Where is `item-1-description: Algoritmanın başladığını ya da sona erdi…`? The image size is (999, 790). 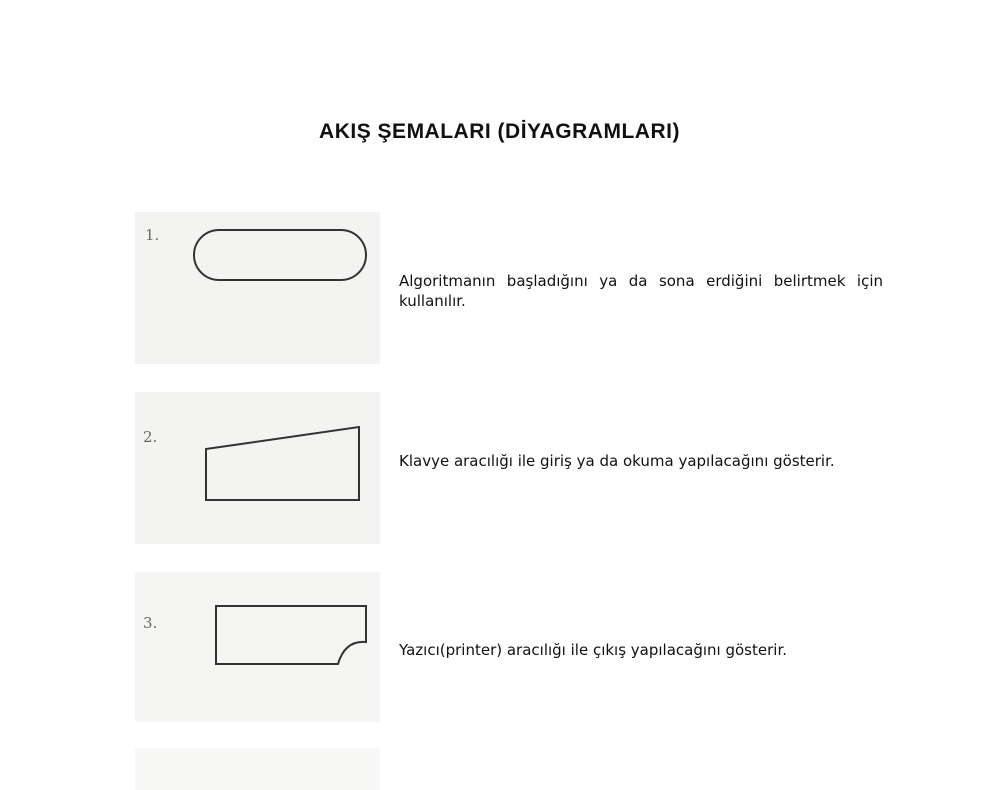 item-1-description: Algoritmanın başladığını ya da sona erdi… is located at coordinates (641, 291).